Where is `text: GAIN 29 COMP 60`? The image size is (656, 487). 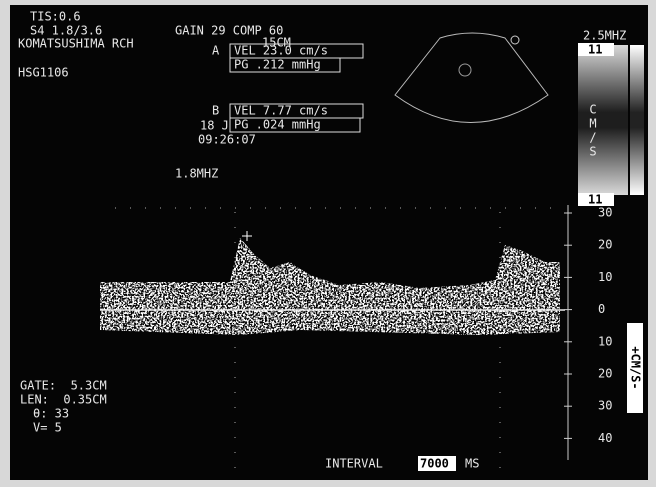 text: GAIN 29 COMP 60 is located at coordinates (229, 31).